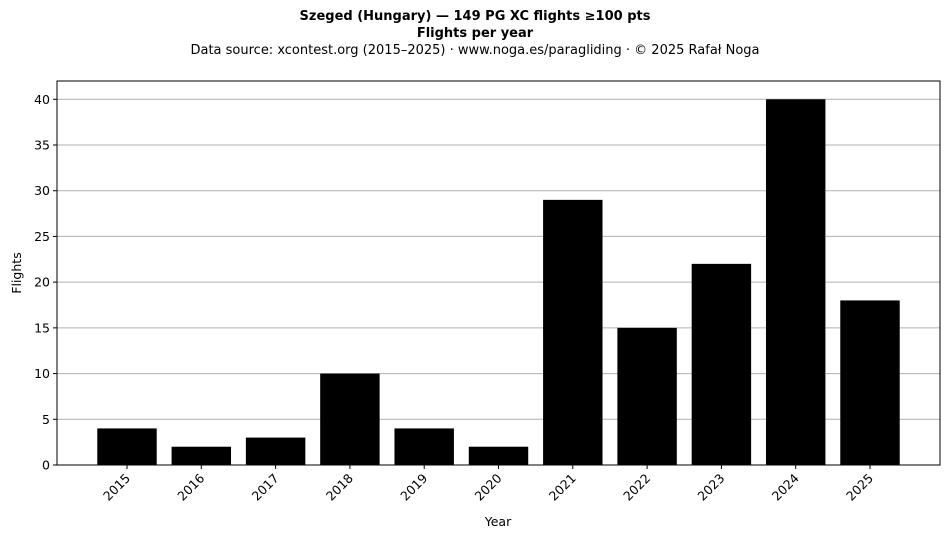 Image resolution: width=950 pixels, height=539 pixels. I want to click on x-tick-label: 2024, so click(785, 486).